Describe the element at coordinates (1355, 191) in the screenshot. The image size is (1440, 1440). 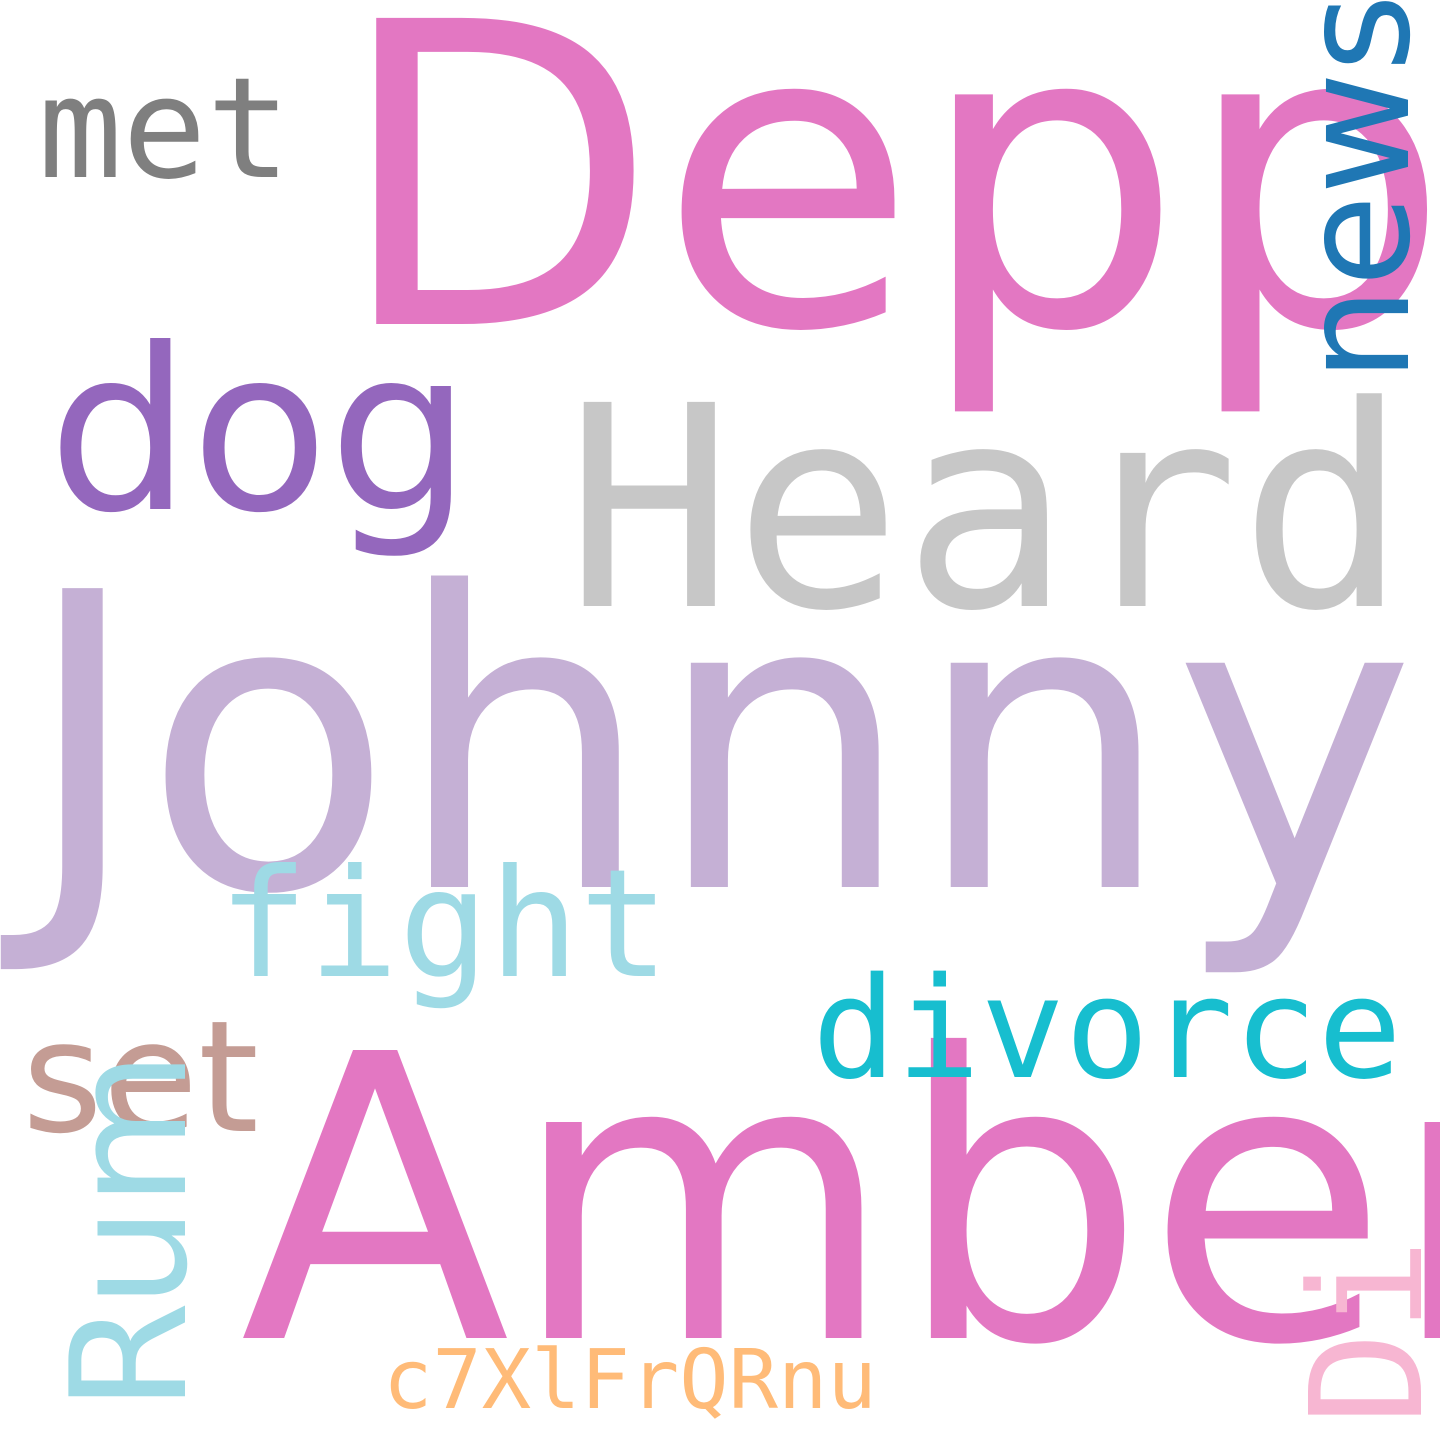
I see `word-news: news` at that location.